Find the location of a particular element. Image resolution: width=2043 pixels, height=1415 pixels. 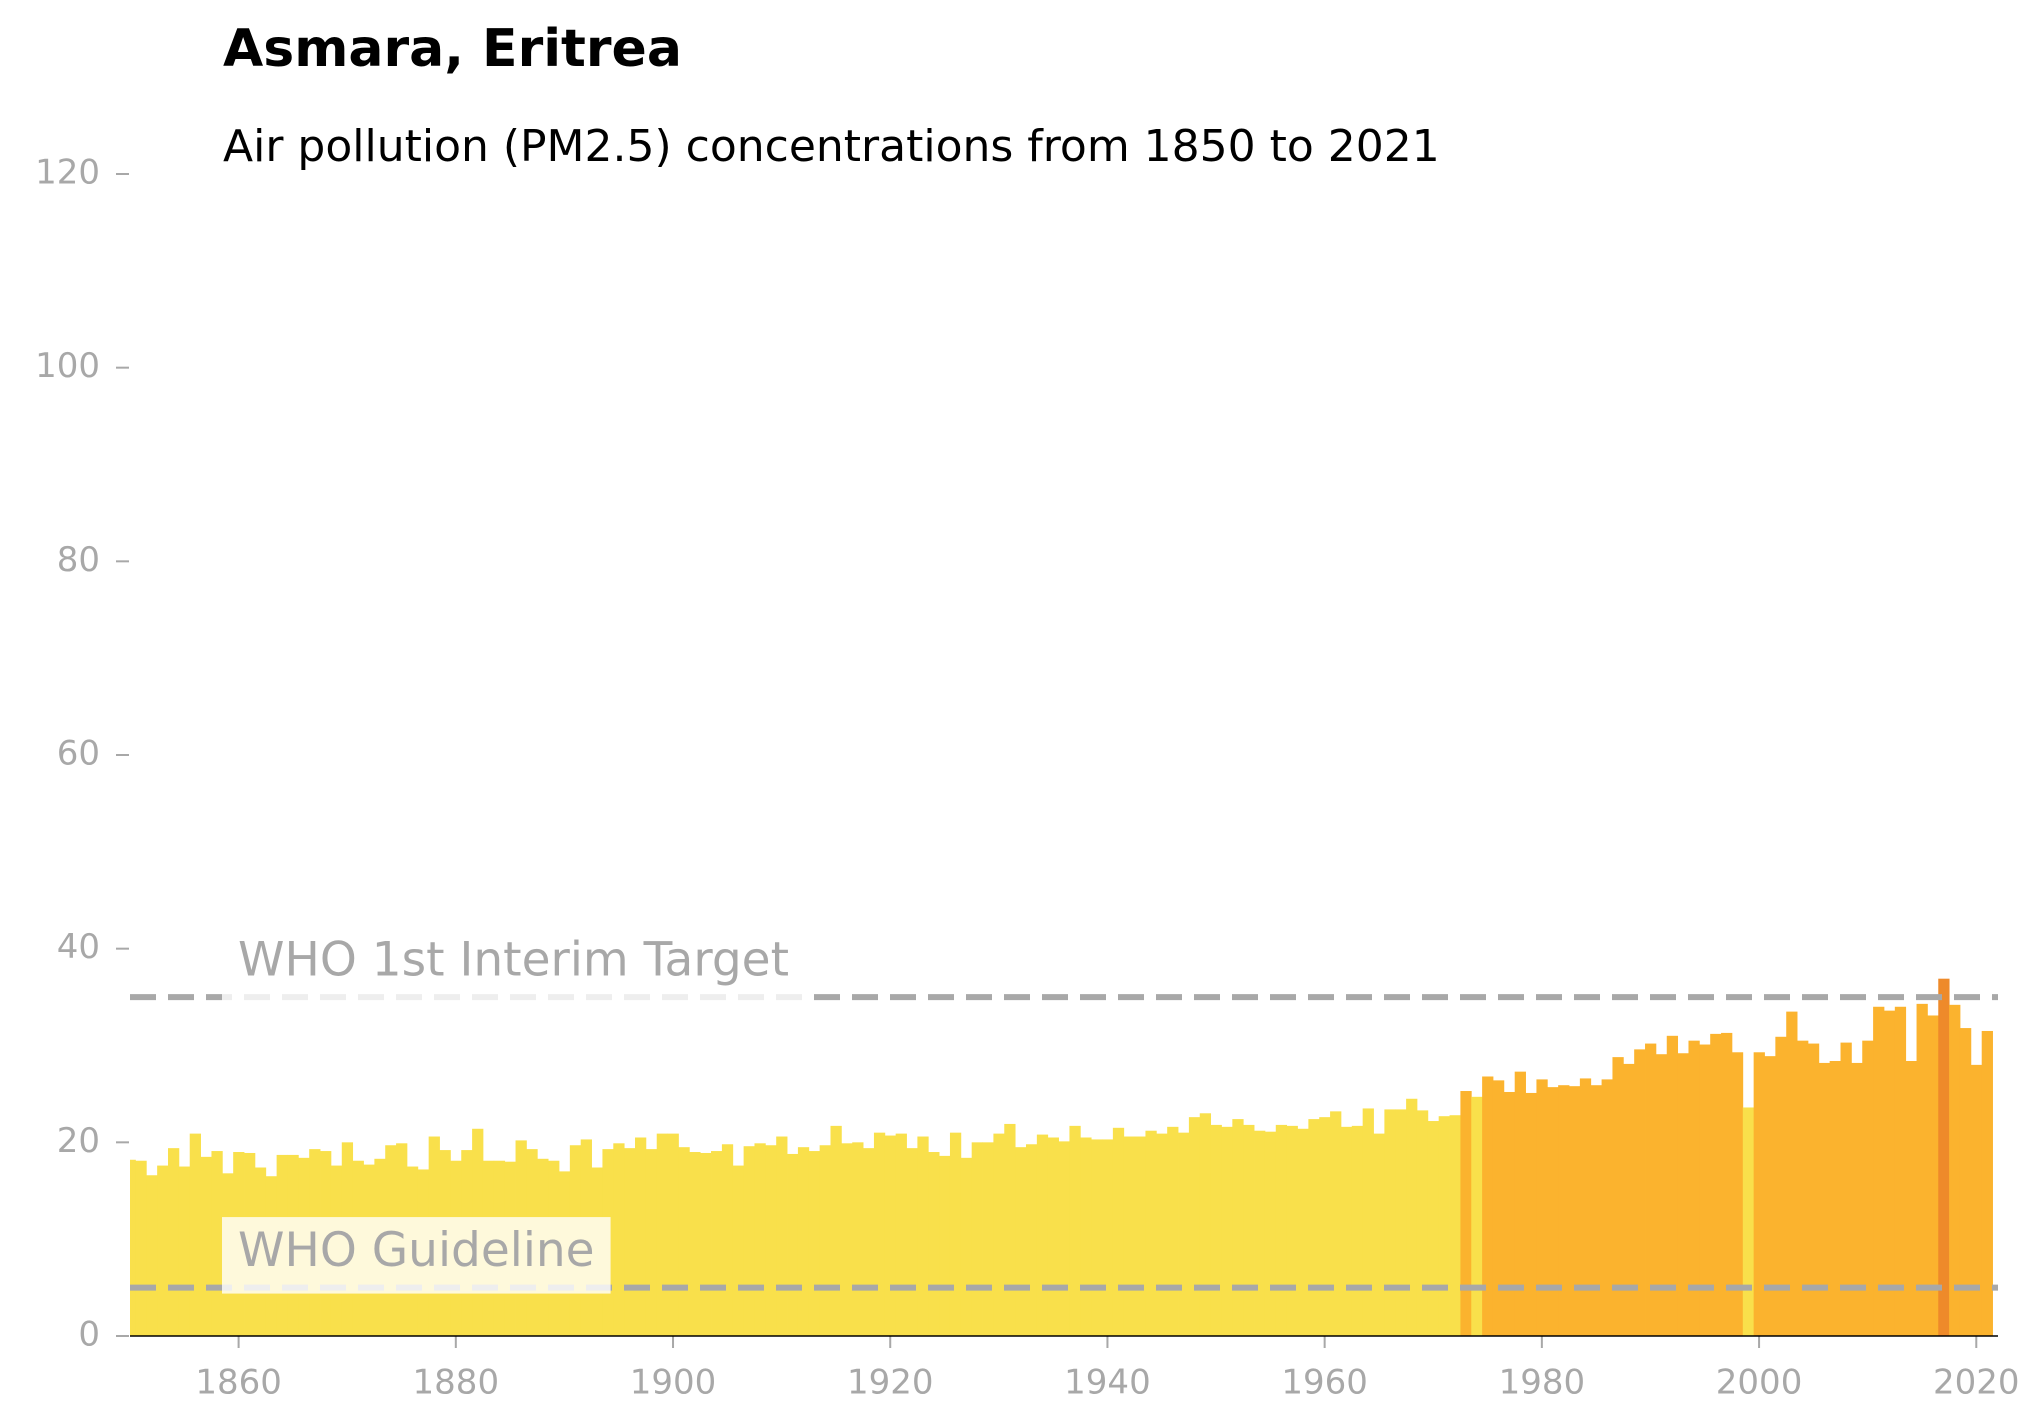

y-tick-label: 20 is located at coordinates (78, 1141).